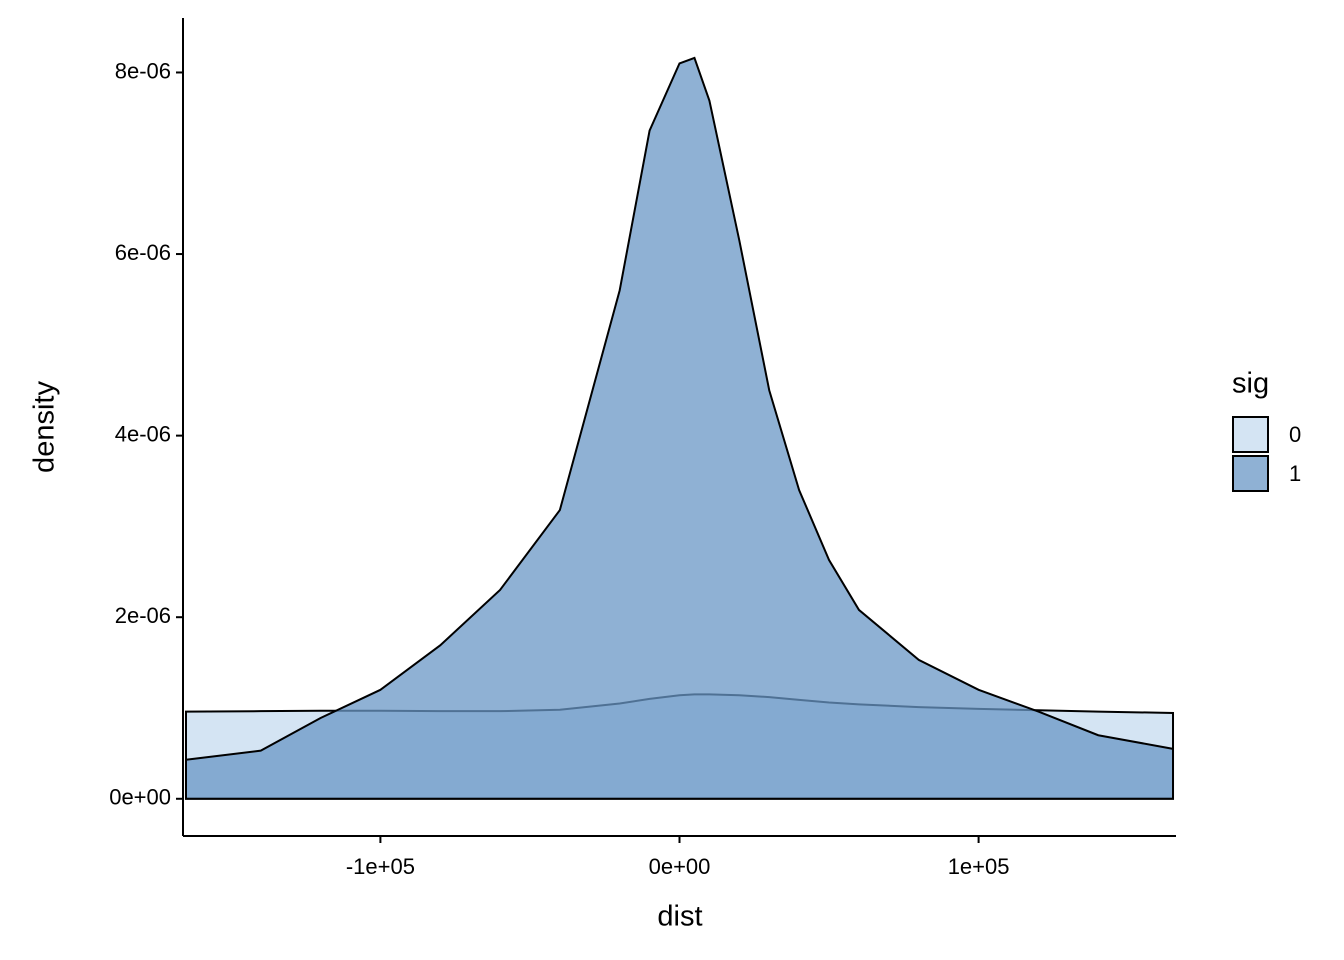 This screenshot has height=960, width=1344. Describe the element at coordinates (143, 70) in the screenshot. I see `y-tick-label: 8e-06` at that location.